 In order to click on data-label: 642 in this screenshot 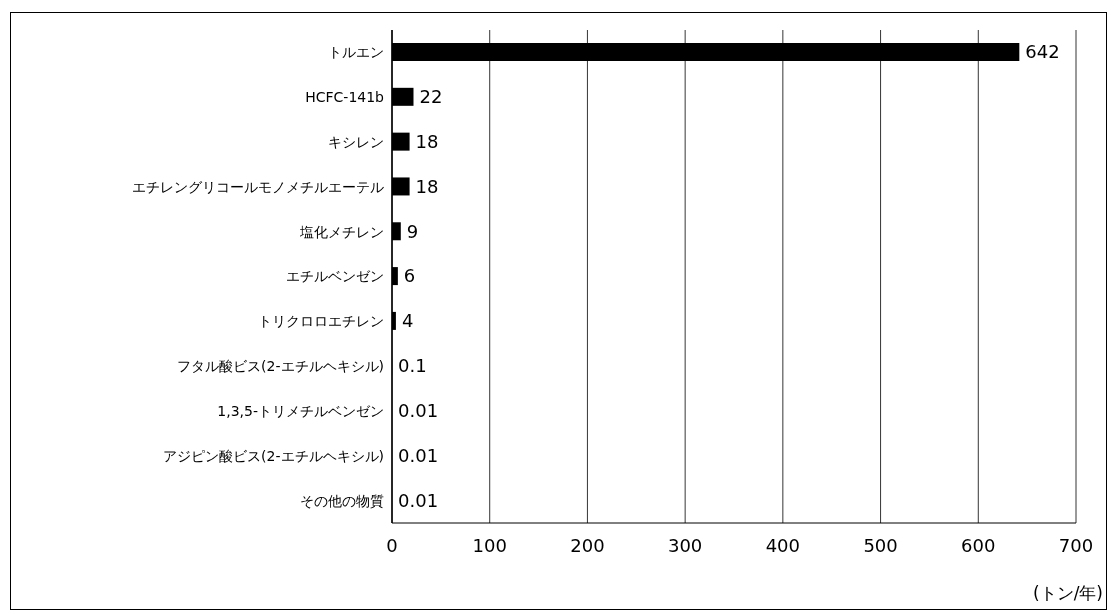, I will do `click(1042, 52)`.